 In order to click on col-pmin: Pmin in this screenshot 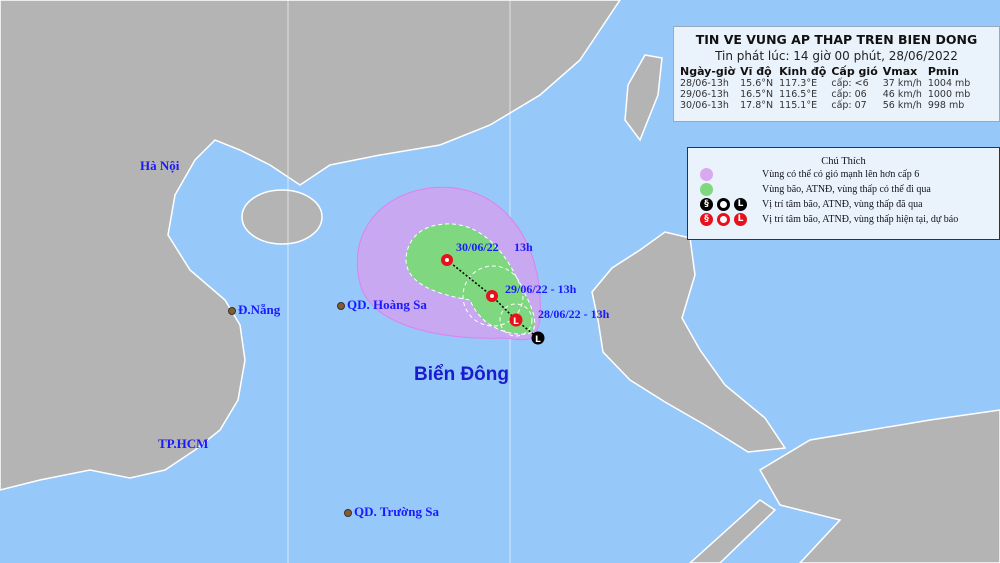, I will do `click(943, 71)`.